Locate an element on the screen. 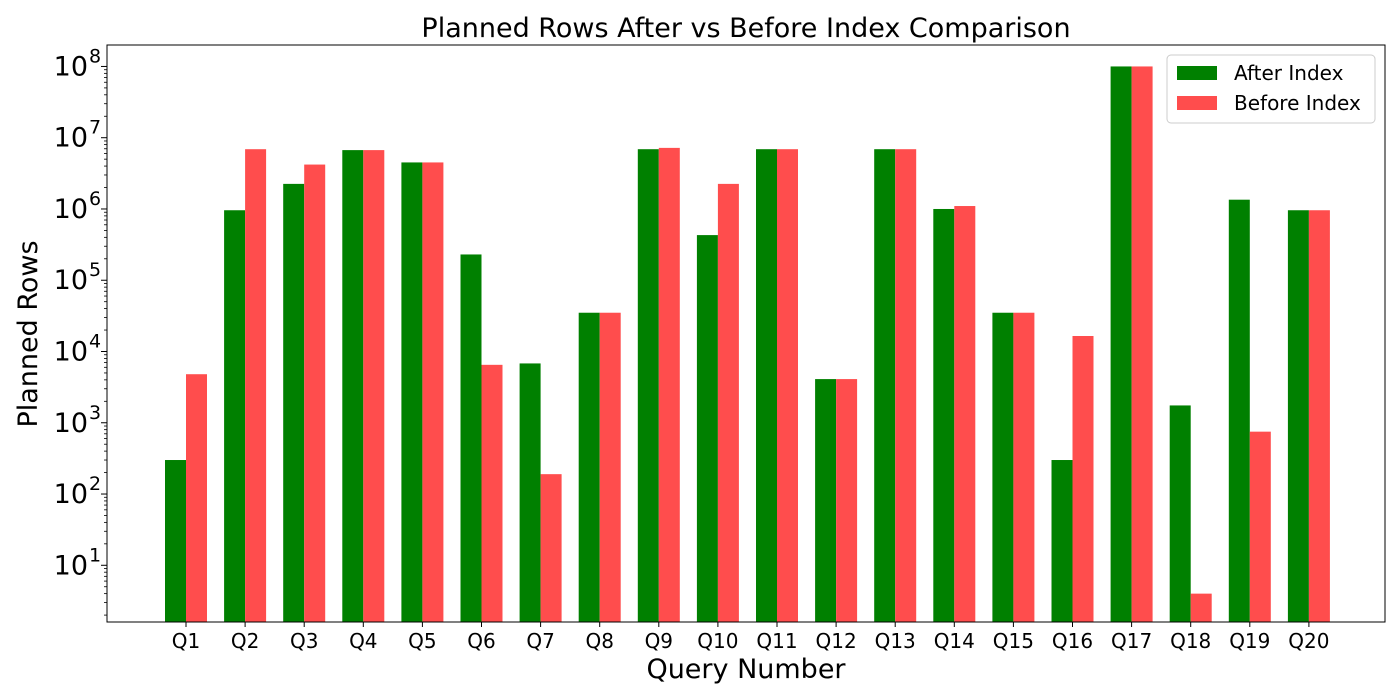  bar-after-q17 is located at coordinates (1121, 344).